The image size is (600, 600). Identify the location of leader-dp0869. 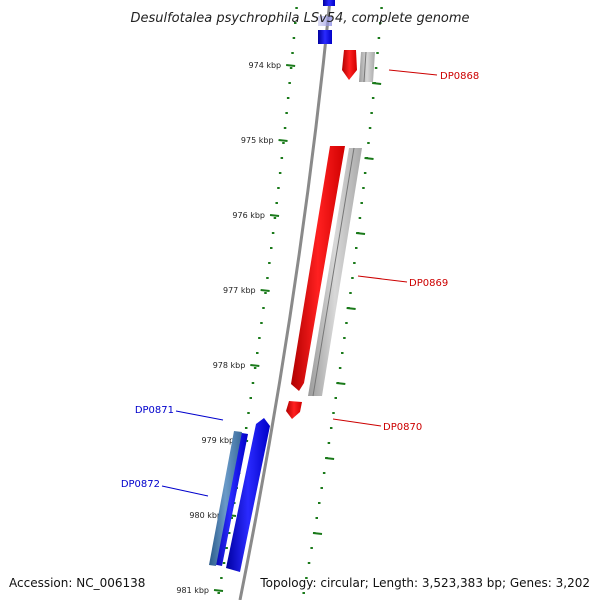
(382, 279).